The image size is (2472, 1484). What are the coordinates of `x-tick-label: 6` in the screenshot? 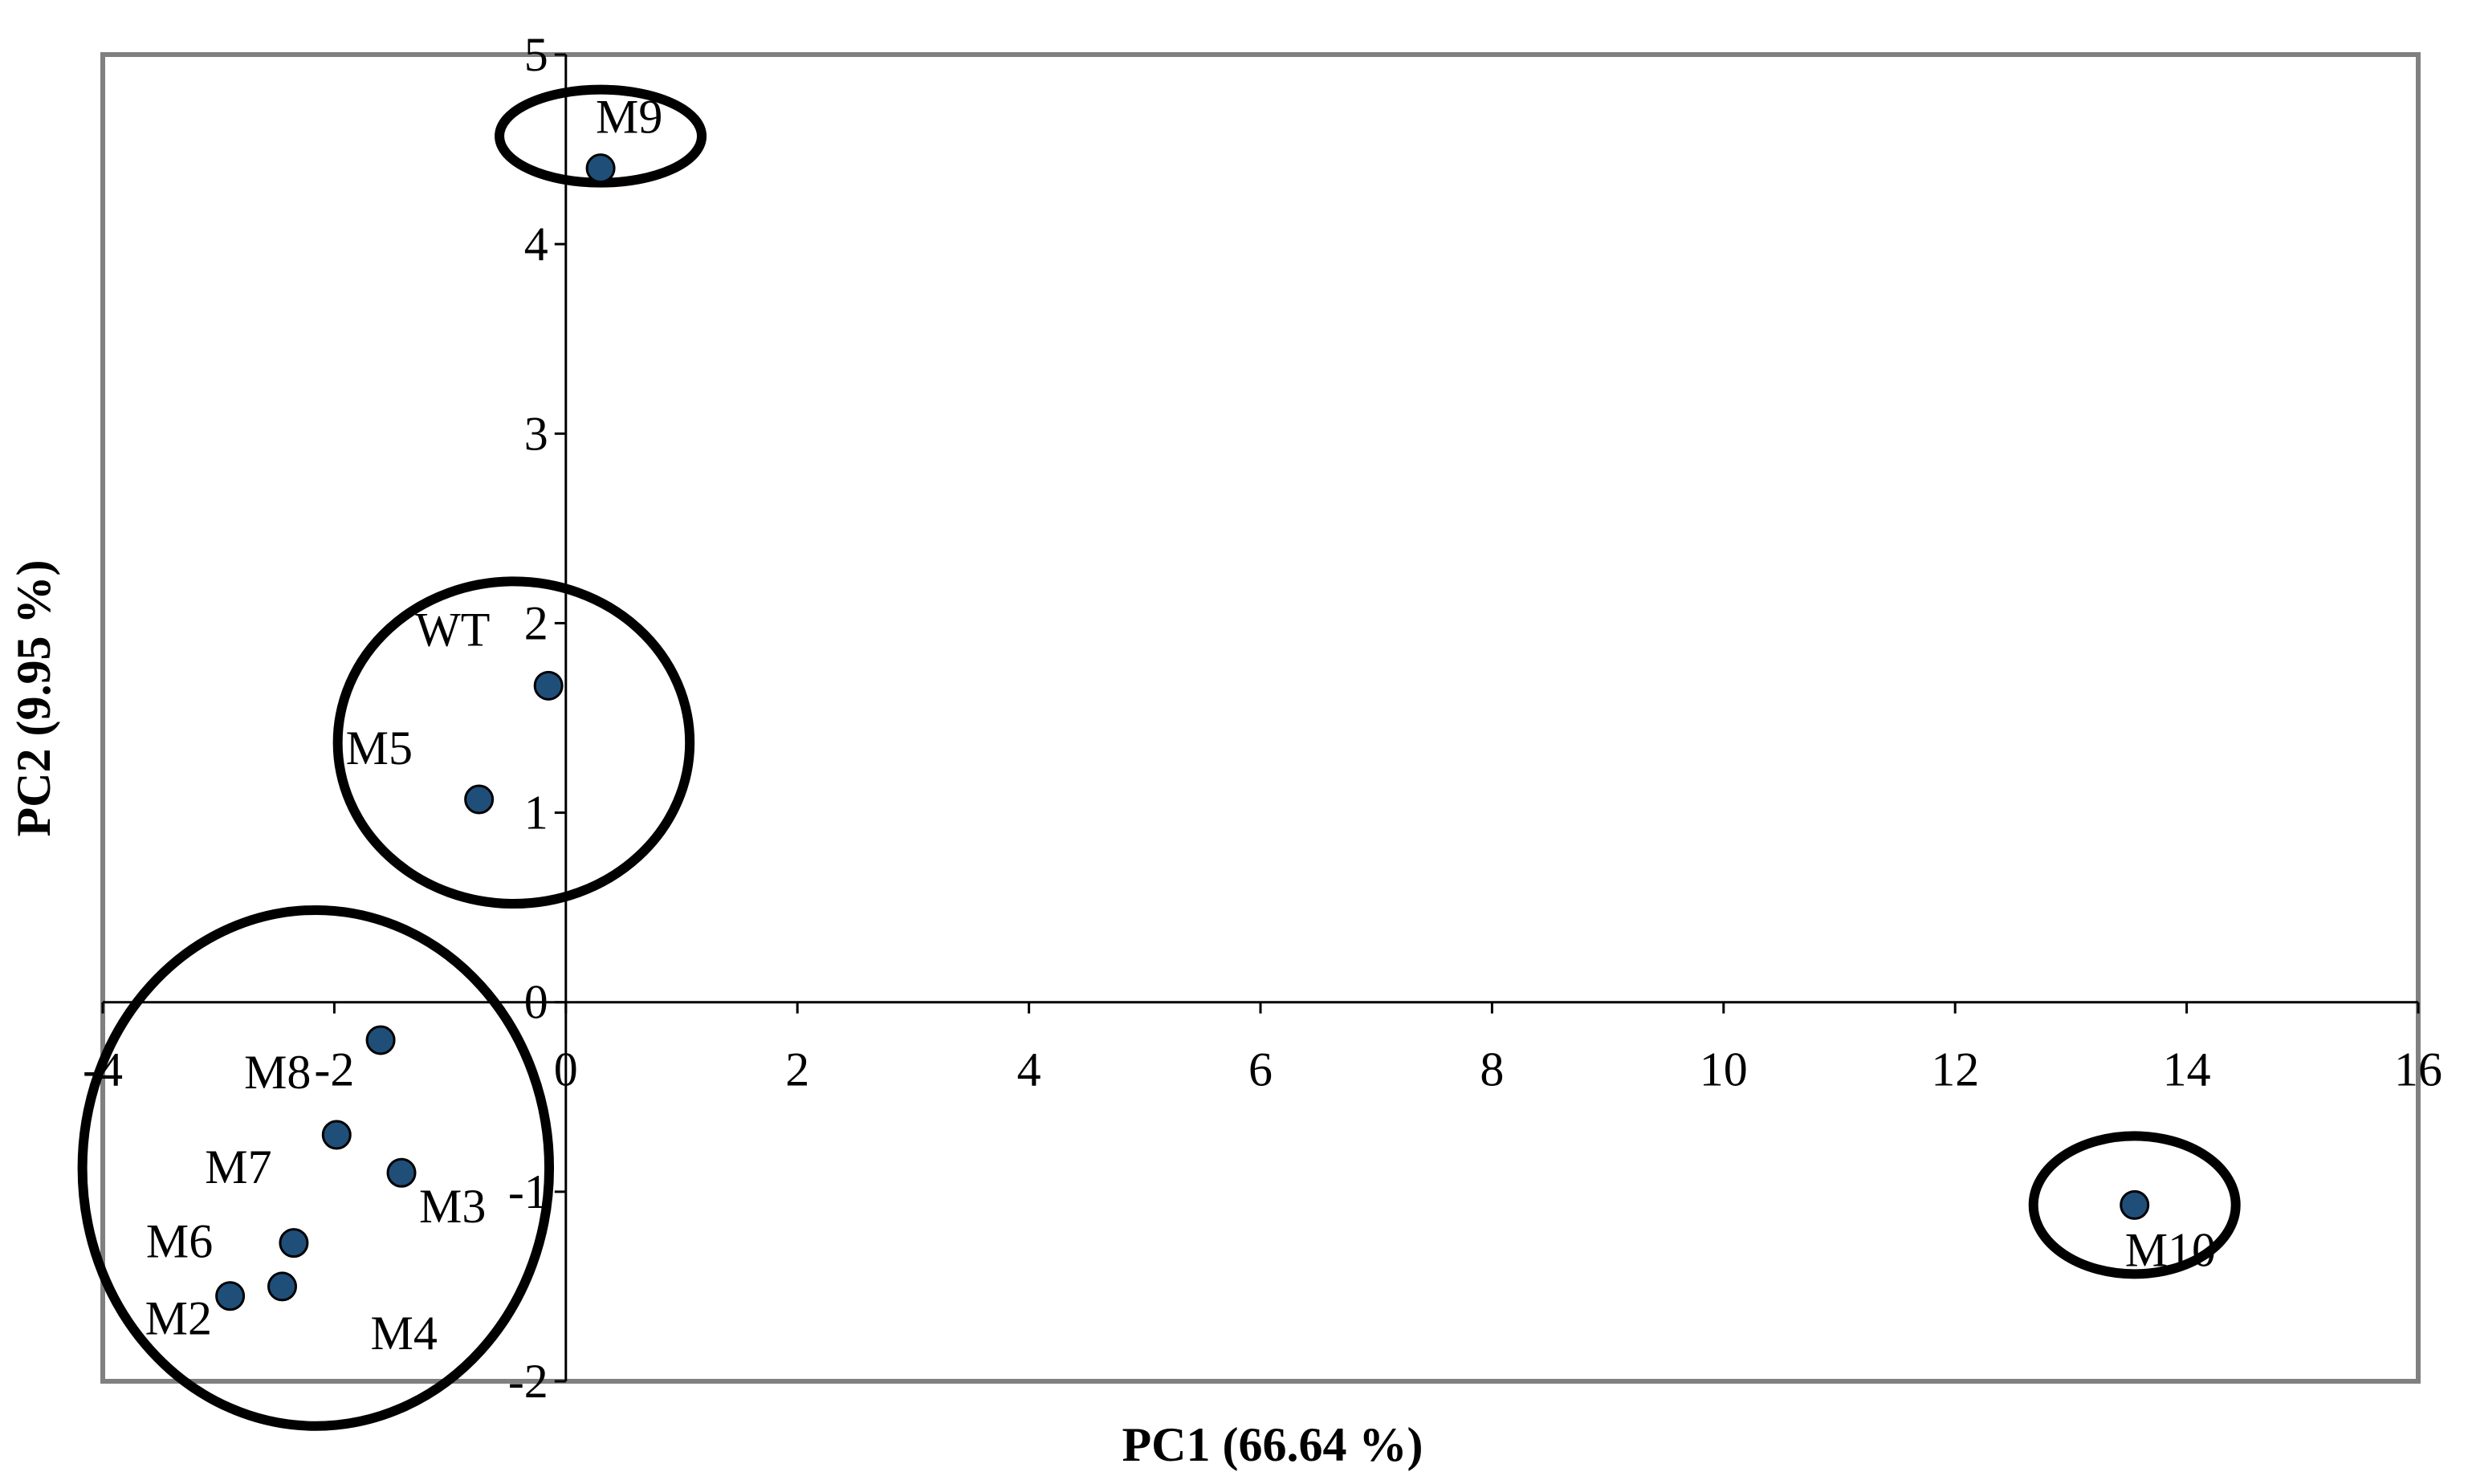 It's located at (1260, 1069).